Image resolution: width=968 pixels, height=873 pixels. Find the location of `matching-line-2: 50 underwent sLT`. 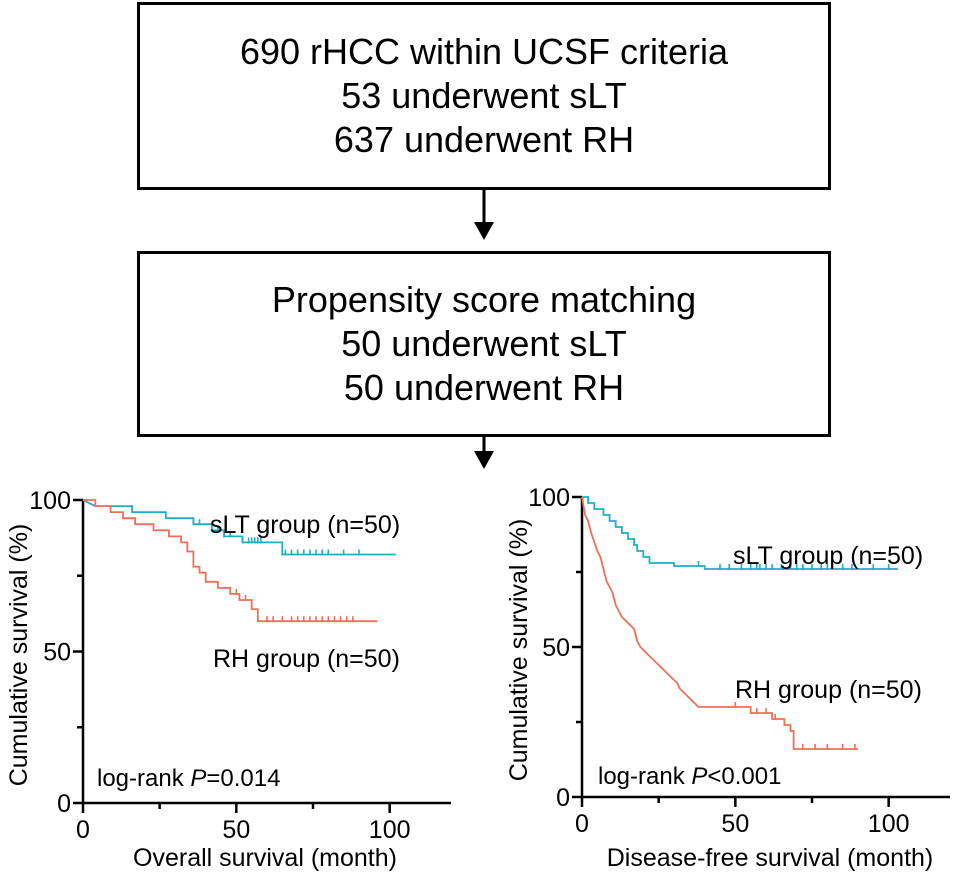

matching-line-2: 50 underwent sLT is located at coordinates (484, 343).